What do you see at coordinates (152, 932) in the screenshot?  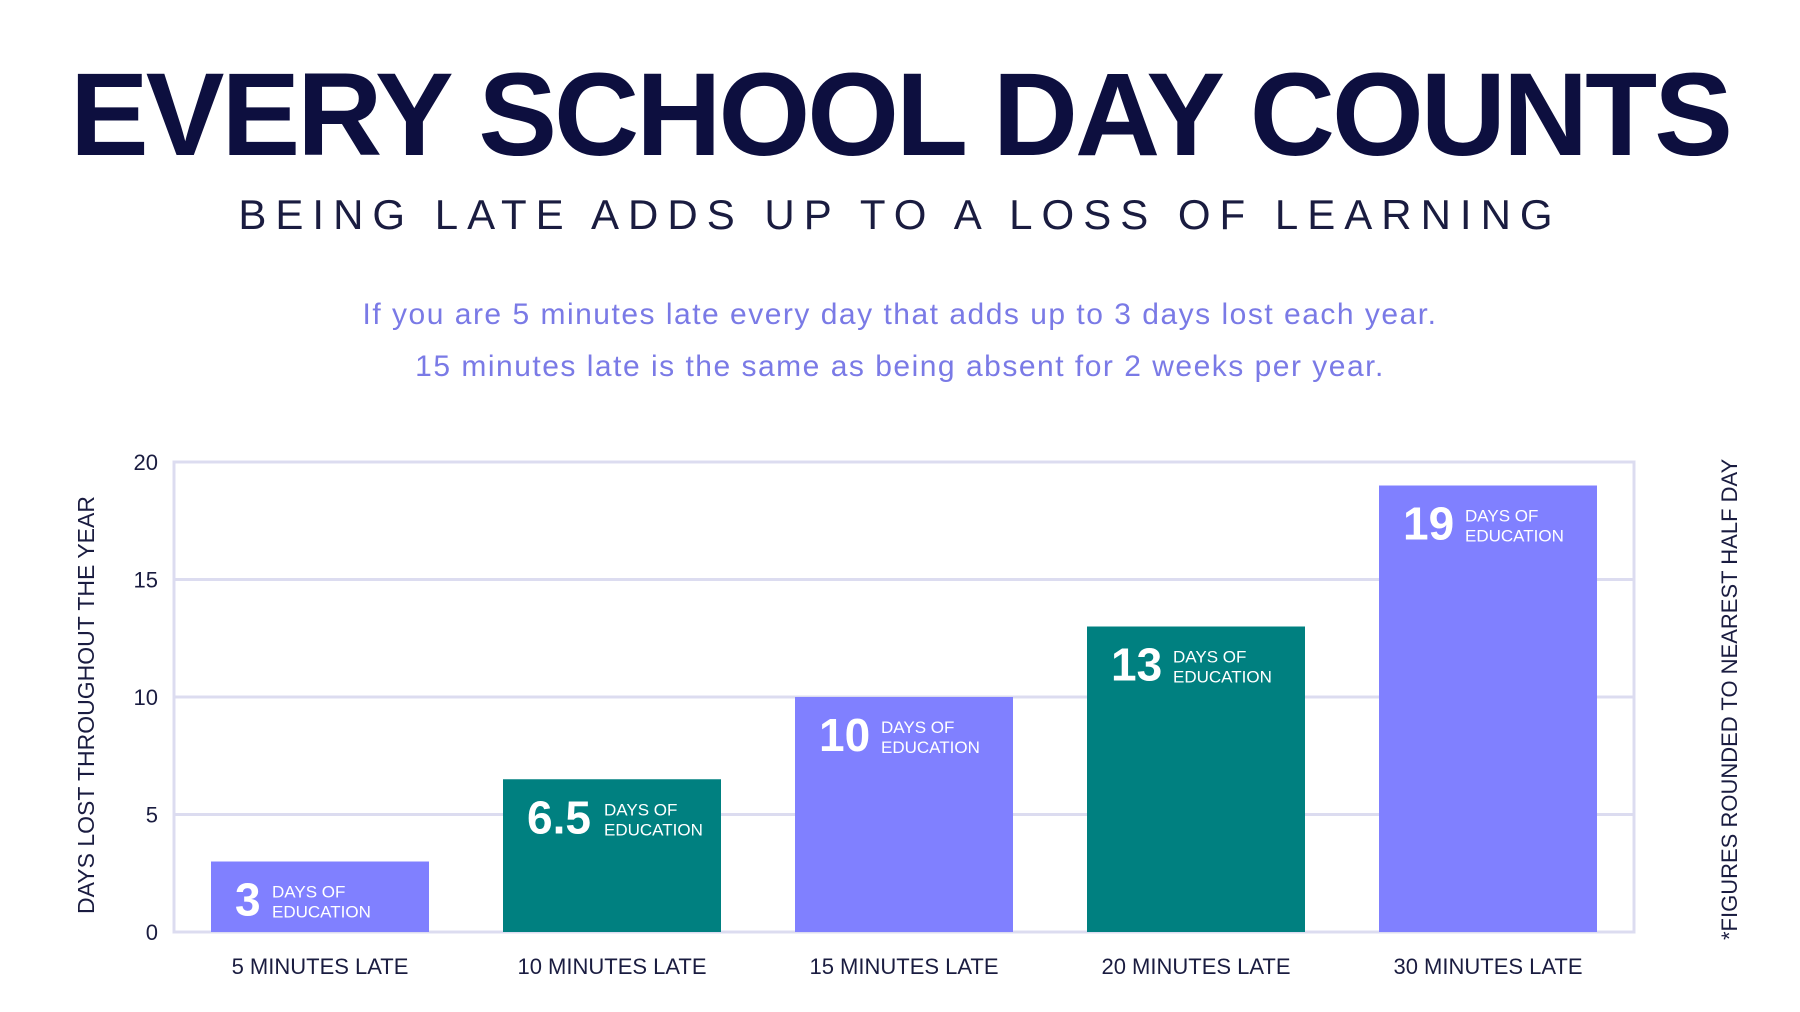 I see `y-tick-label: 0` at bounding box center [152, 932].